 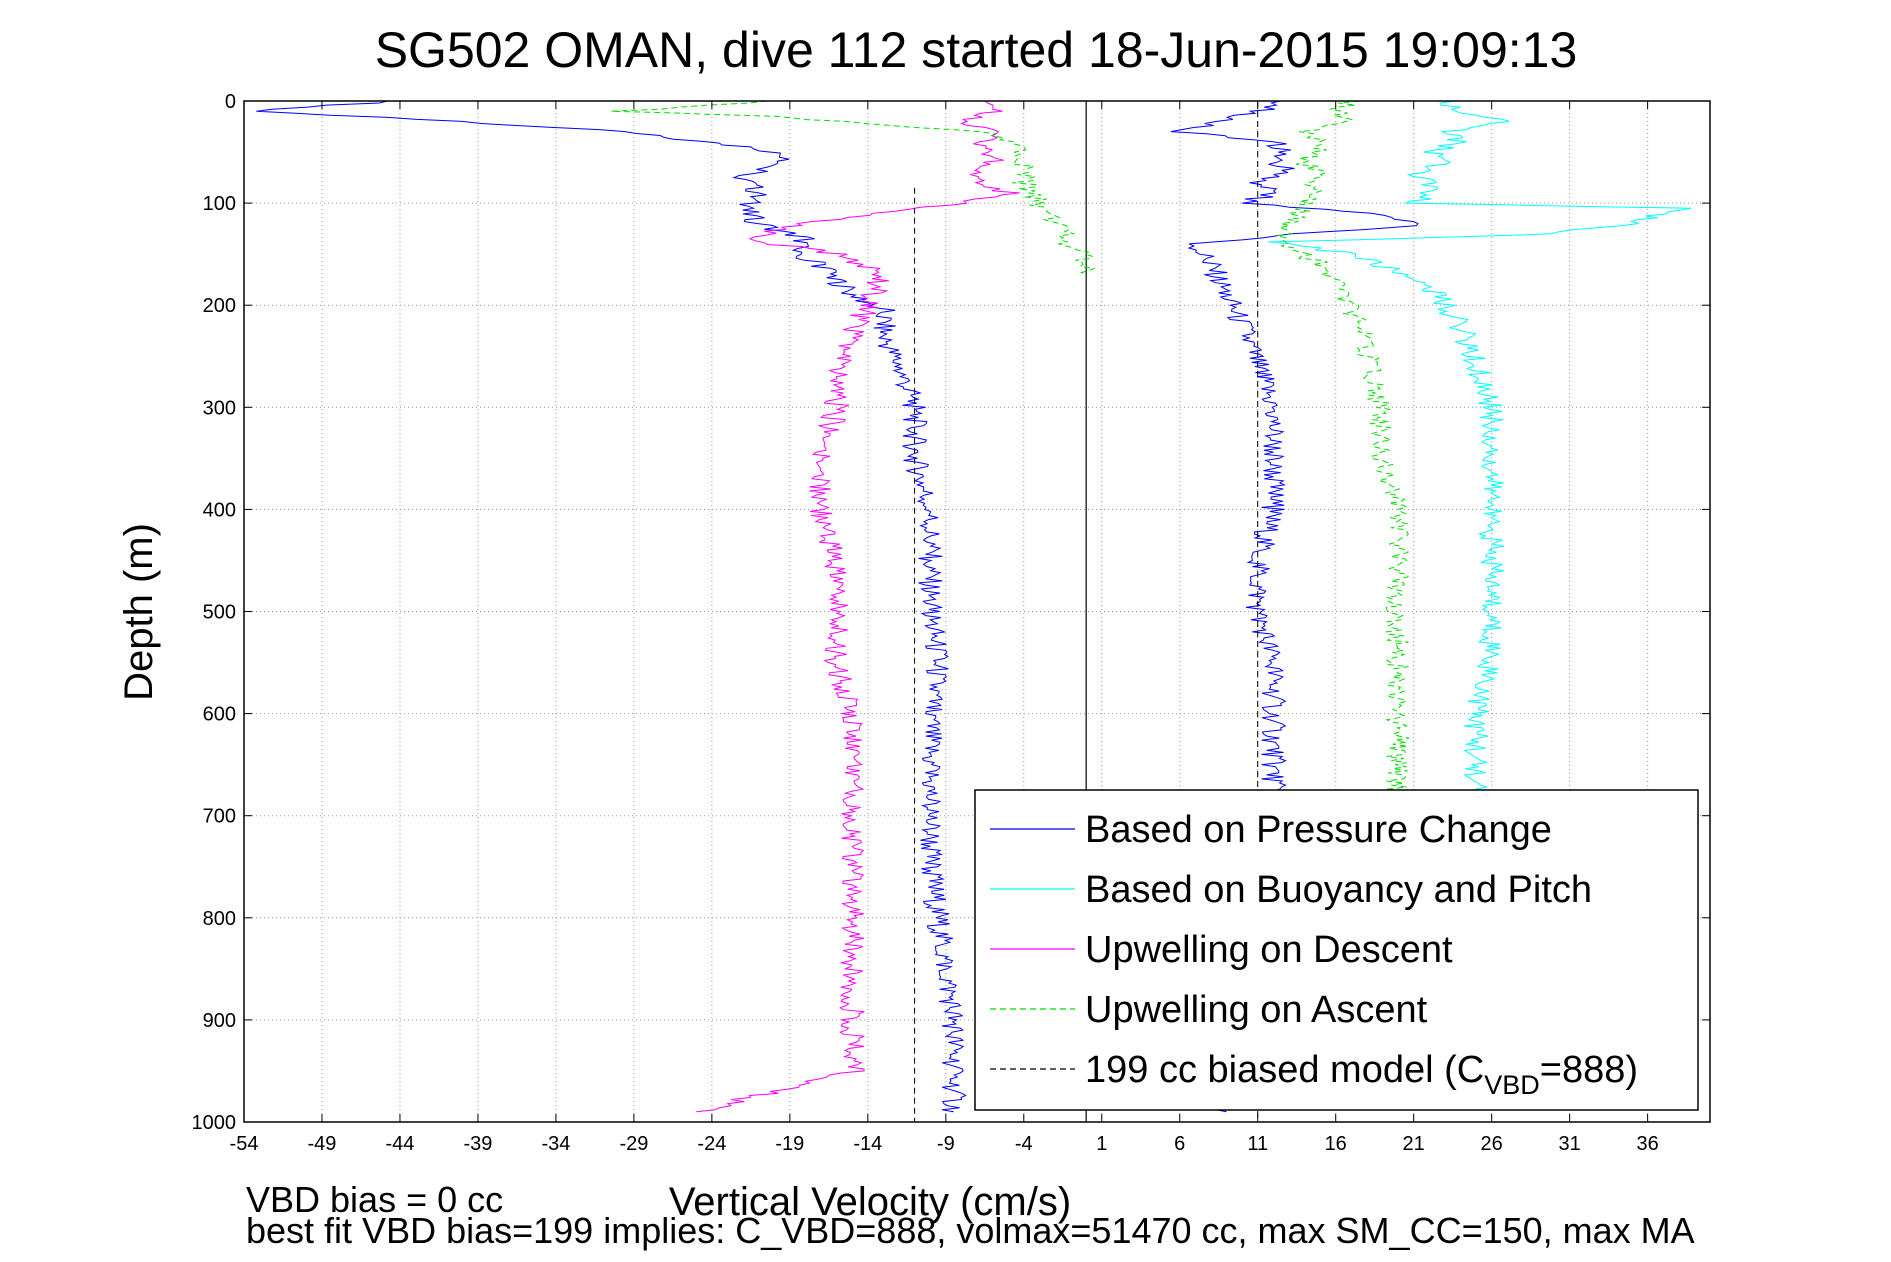 What do you see at coordinates (214, 1123) in the screenshot?
I see `y-tick-label: 1000` at bounding box center [214, 1123].